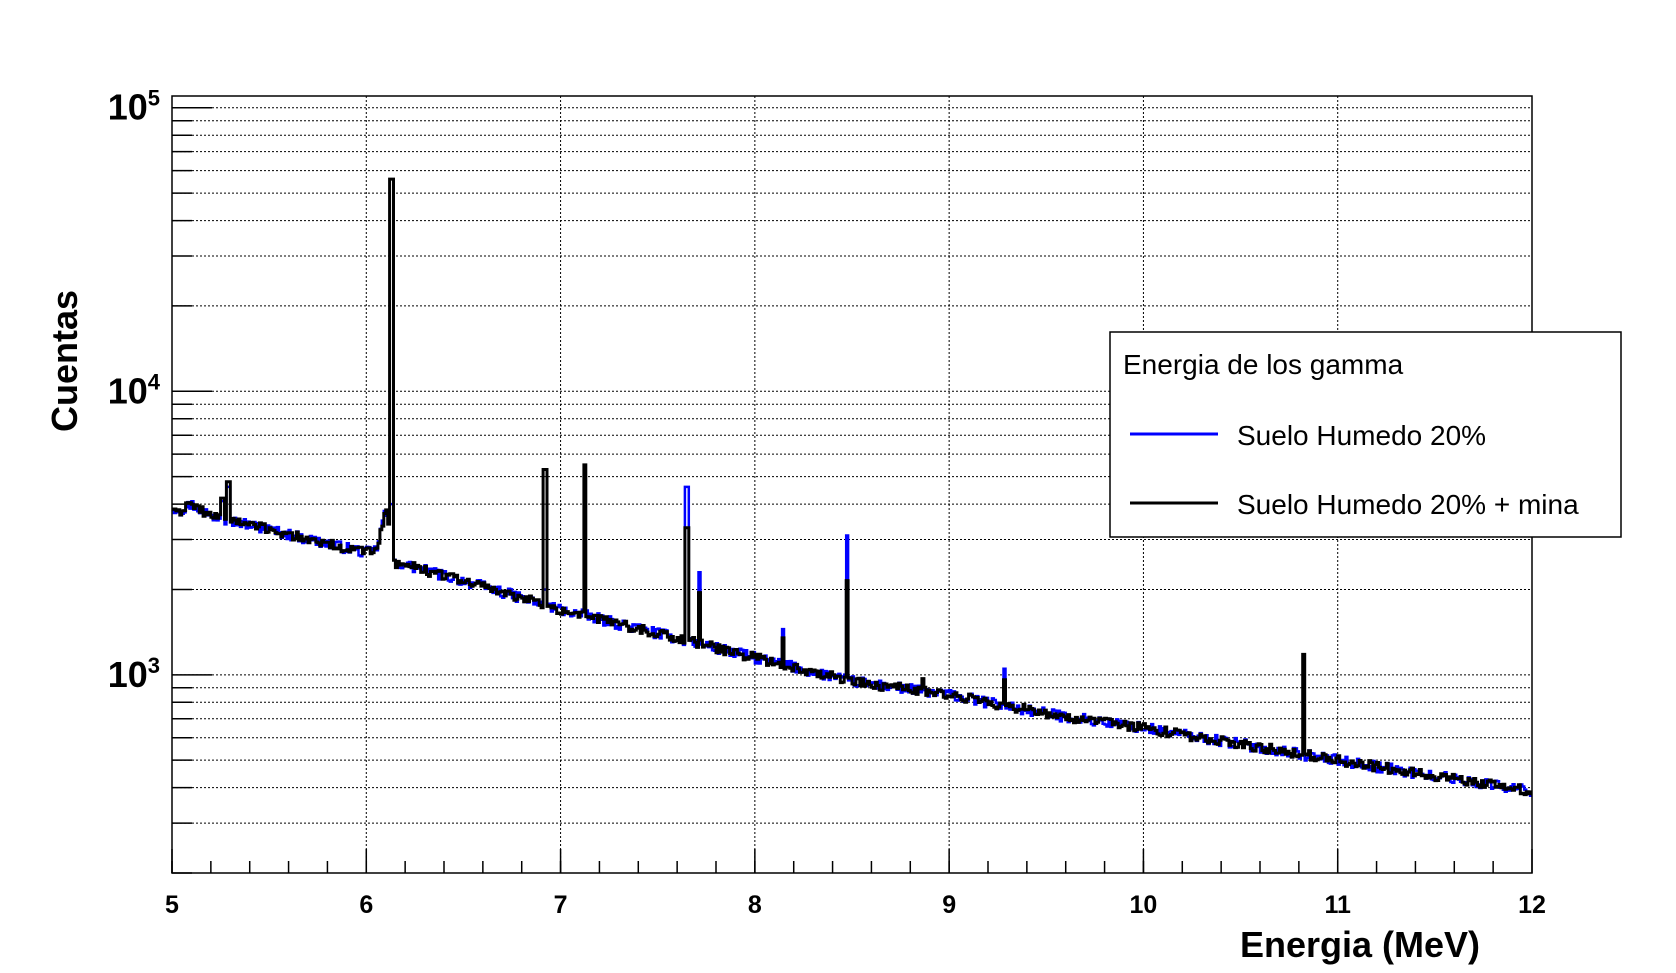  What do you see at coordinates (64, 361) in the screenshot?
I see `y-axis-title: Cuentas` at bounding box center [64, 361].